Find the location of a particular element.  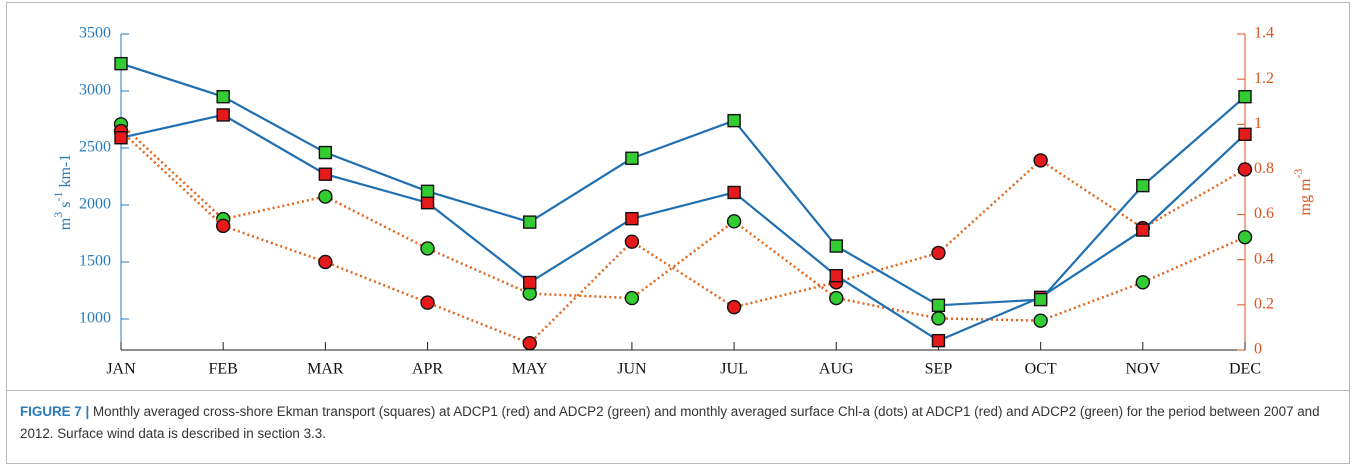

y-axis-title-part: s is located at coordinates (65, 207).